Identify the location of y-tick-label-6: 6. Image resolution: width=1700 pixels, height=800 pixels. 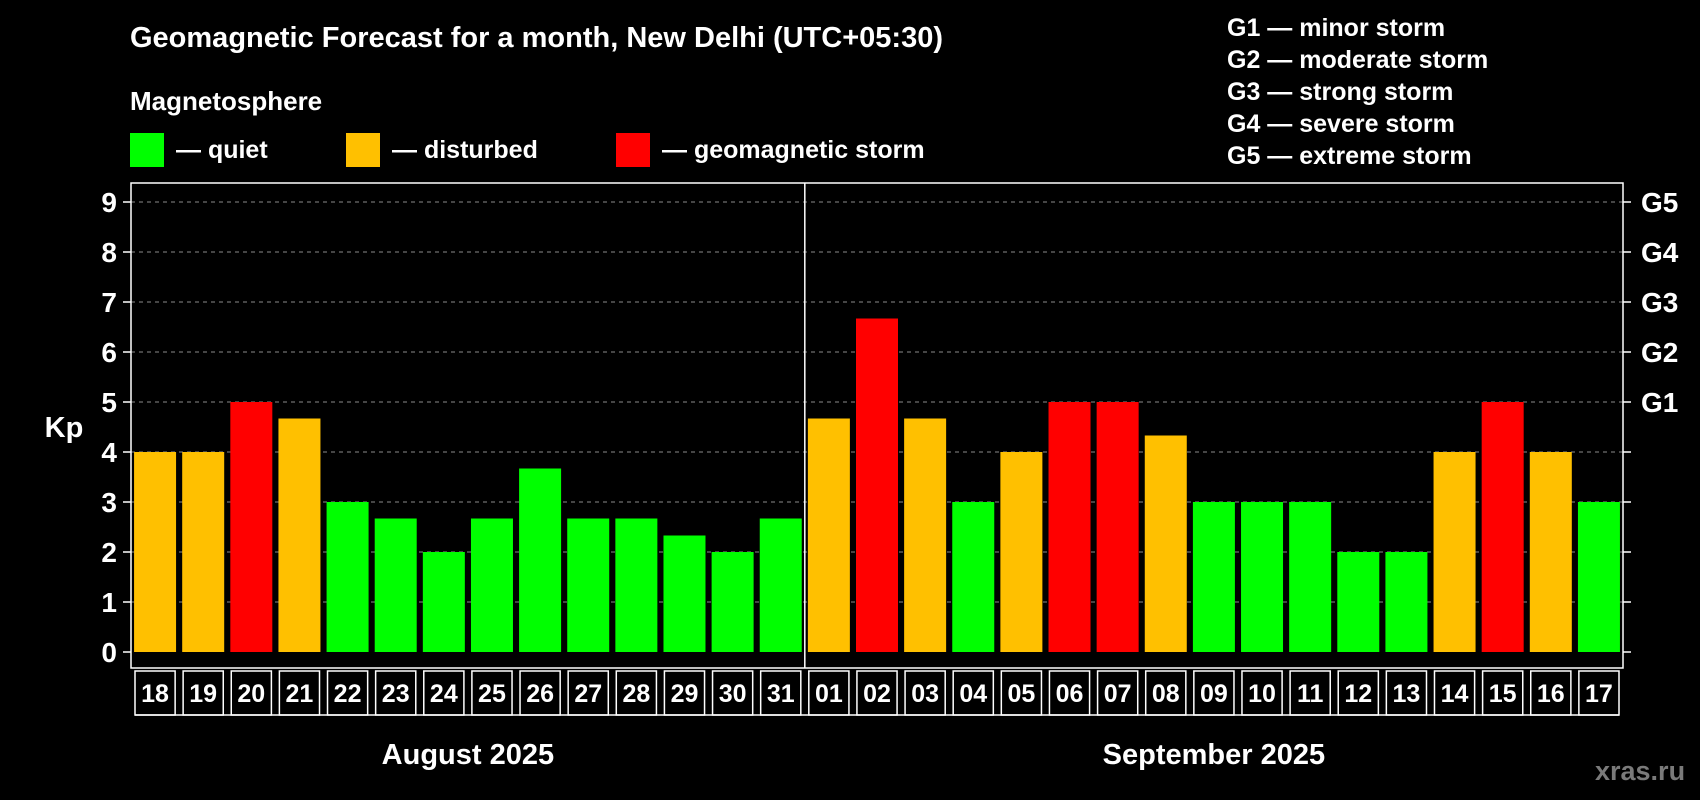
(109, 352).